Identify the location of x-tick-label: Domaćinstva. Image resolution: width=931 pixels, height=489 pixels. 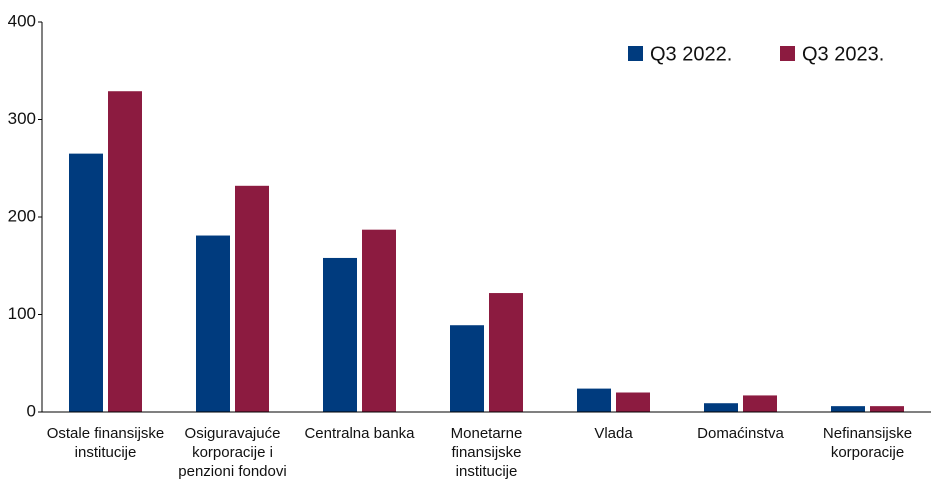
(740, 433).